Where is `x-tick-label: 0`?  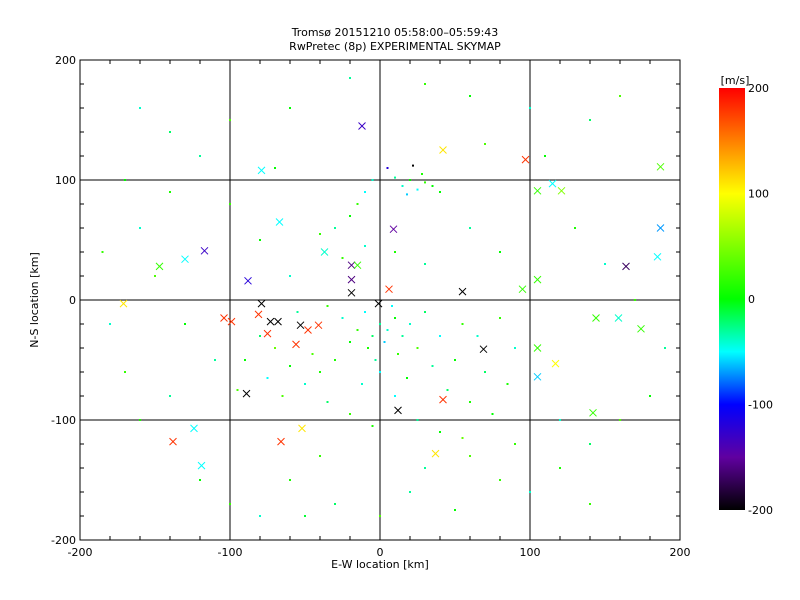 x-tick-label: 0 is located at coordinates (380, 552).